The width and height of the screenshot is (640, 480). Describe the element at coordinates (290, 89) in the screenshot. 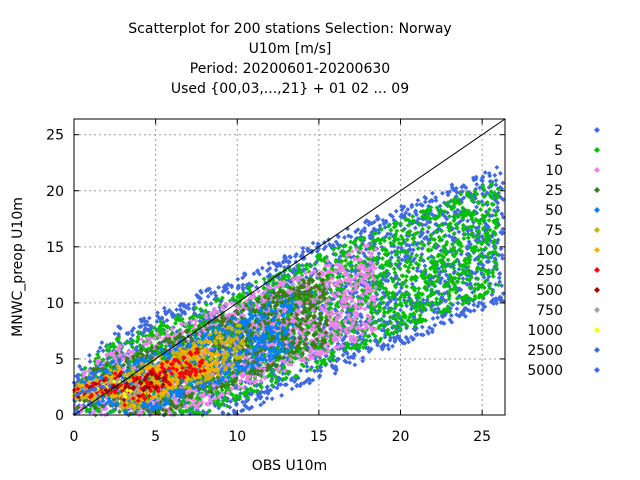

I see `chart-title-line-4: Used {00,03,...,21} + 01 02 ... 09` at that location.